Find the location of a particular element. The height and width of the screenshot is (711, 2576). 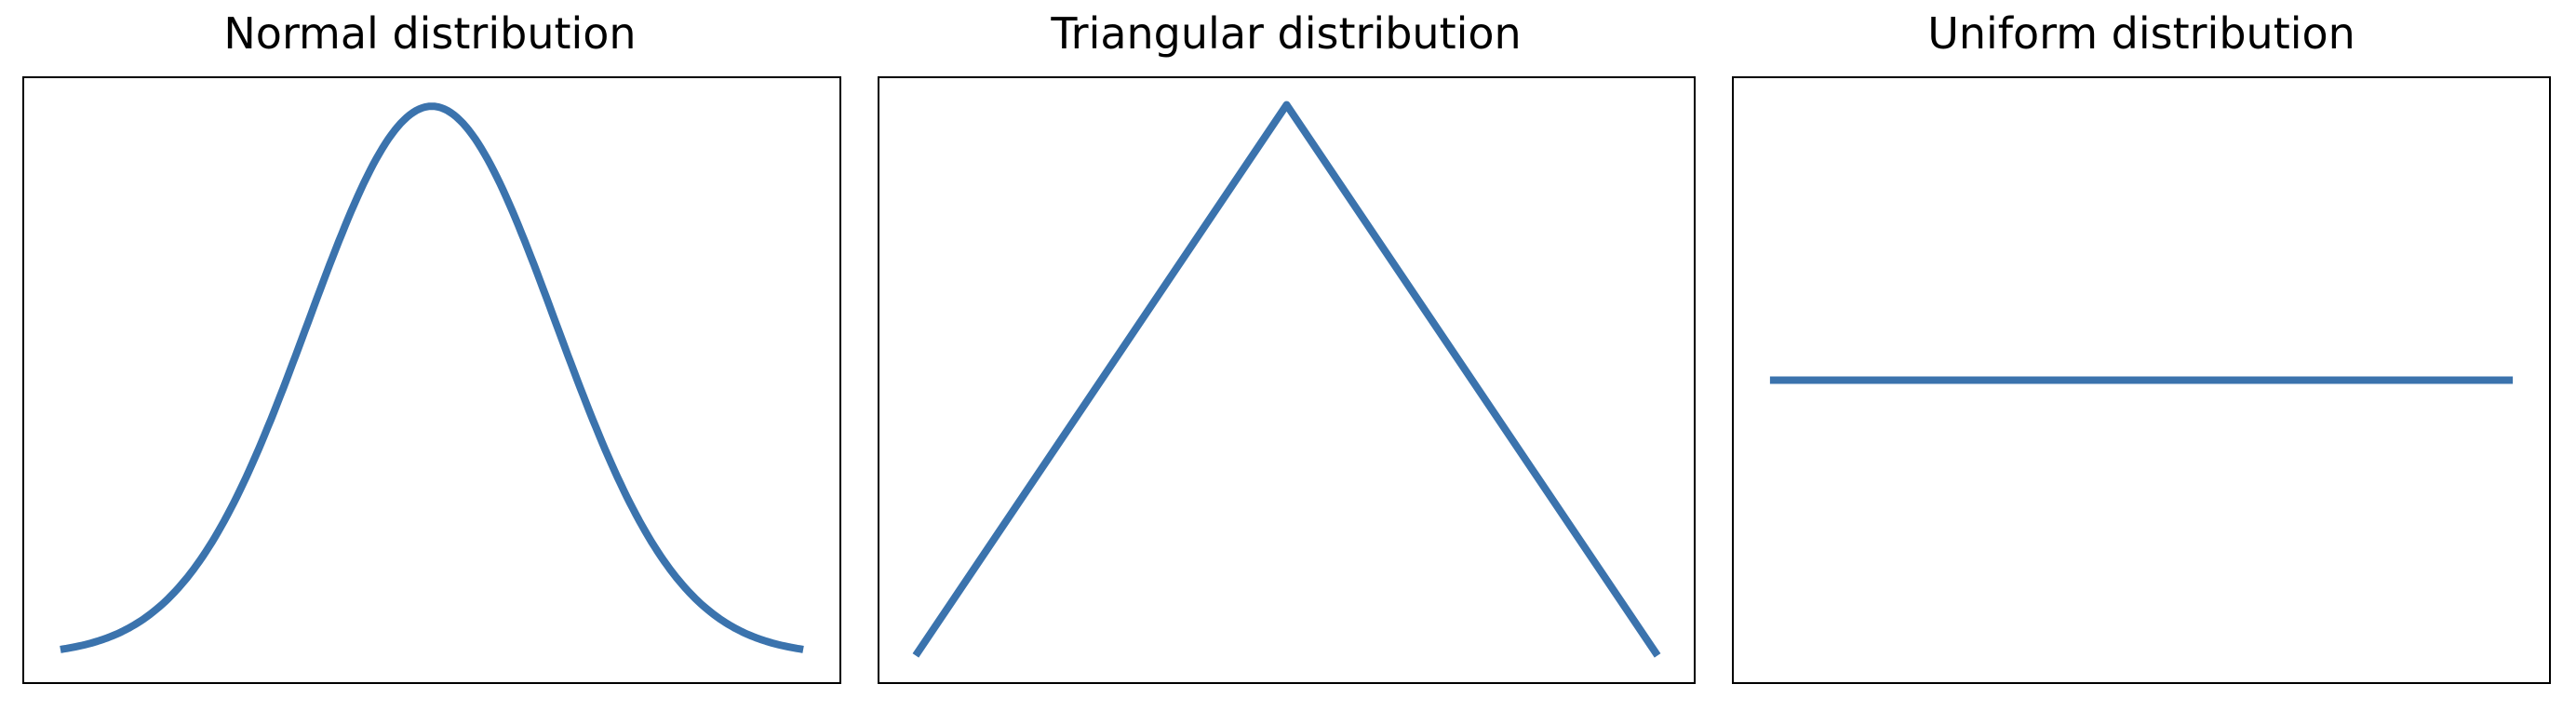

panel-title-normal: Normal distribution is located at coordinates (429, 33).